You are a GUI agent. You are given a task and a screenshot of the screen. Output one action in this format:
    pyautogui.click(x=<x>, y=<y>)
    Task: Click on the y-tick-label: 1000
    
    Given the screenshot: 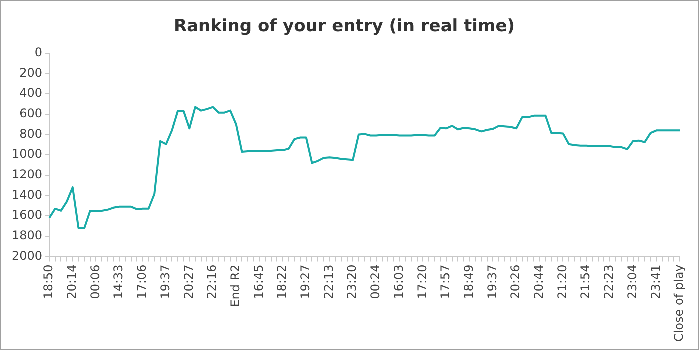 What is the action you would take?
    pyautogui.click(x=27, y=154)
    